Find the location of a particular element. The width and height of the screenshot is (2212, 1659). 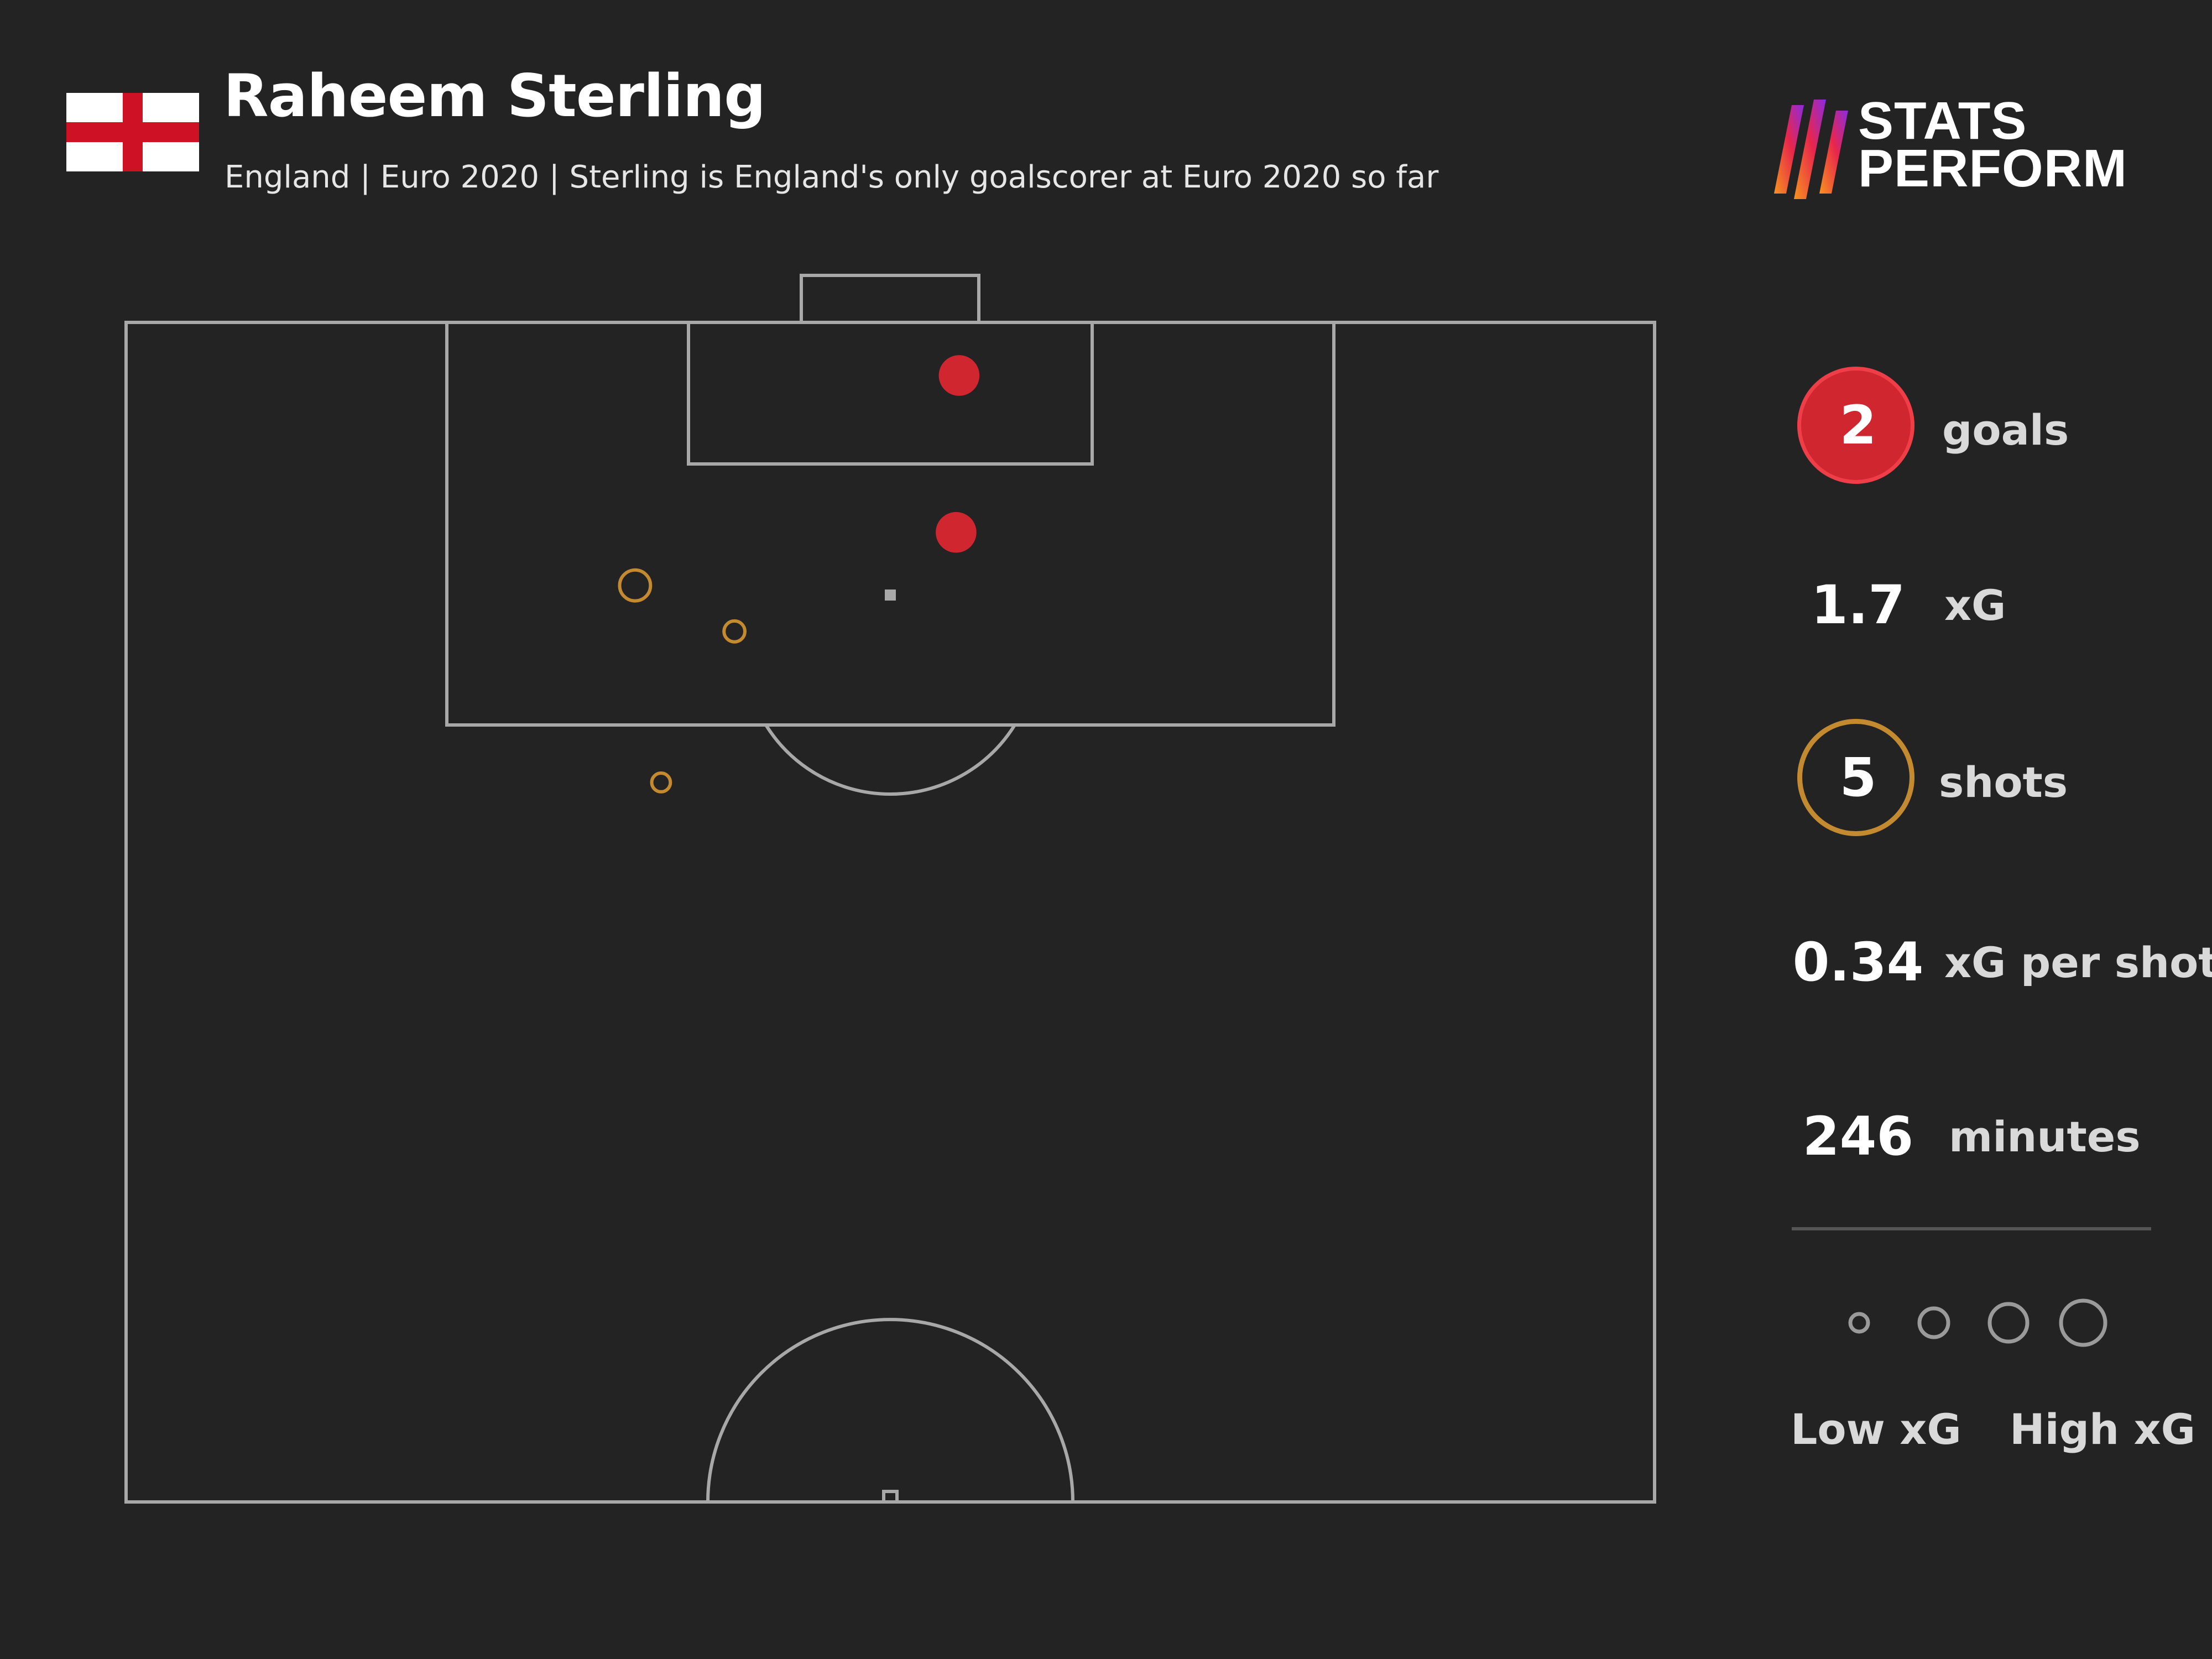

logo-text-perform: PERFORM is located at coordinates (1993, 169).